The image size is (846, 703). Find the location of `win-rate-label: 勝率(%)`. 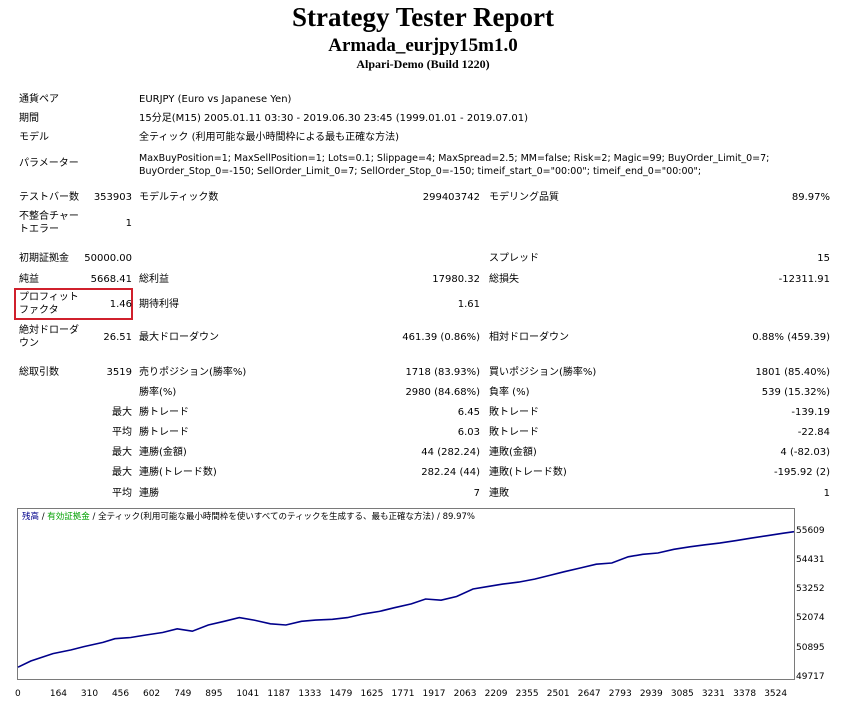

win-rate-label: 勝率(%) is located at coordinates (158, 392).